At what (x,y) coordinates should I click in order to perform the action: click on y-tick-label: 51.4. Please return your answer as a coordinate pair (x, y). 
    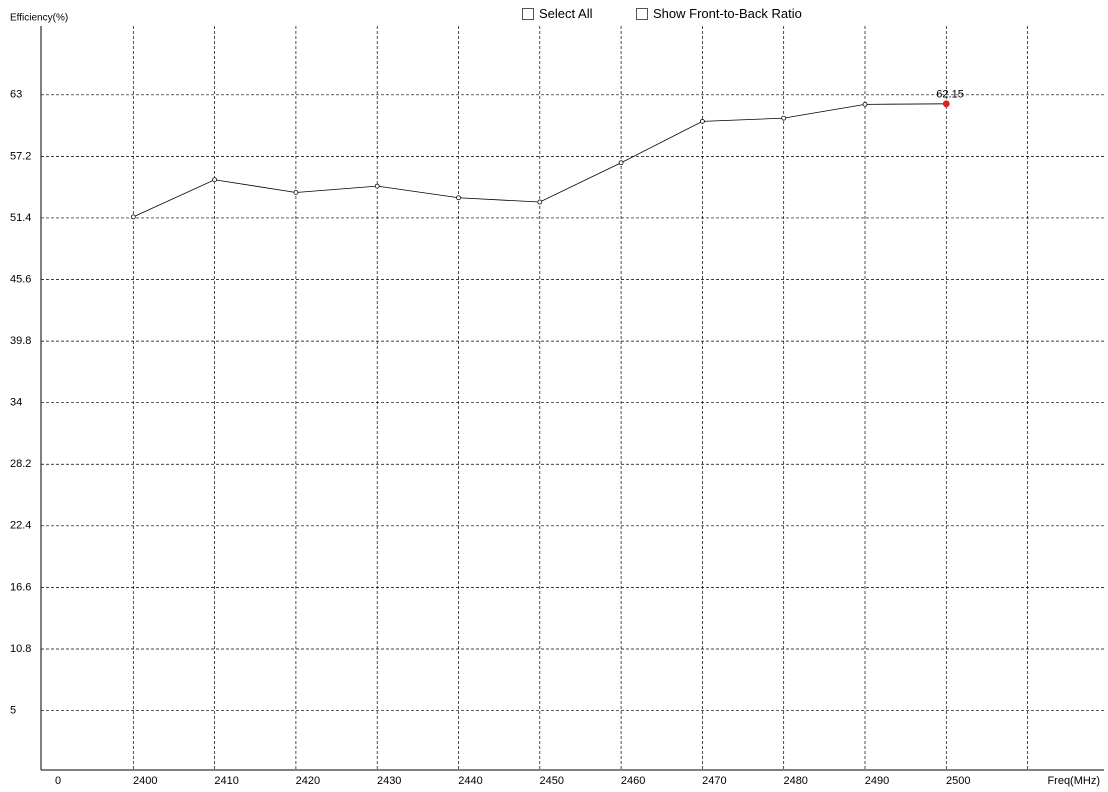
    Looking at the image, I should click on (20, 218).